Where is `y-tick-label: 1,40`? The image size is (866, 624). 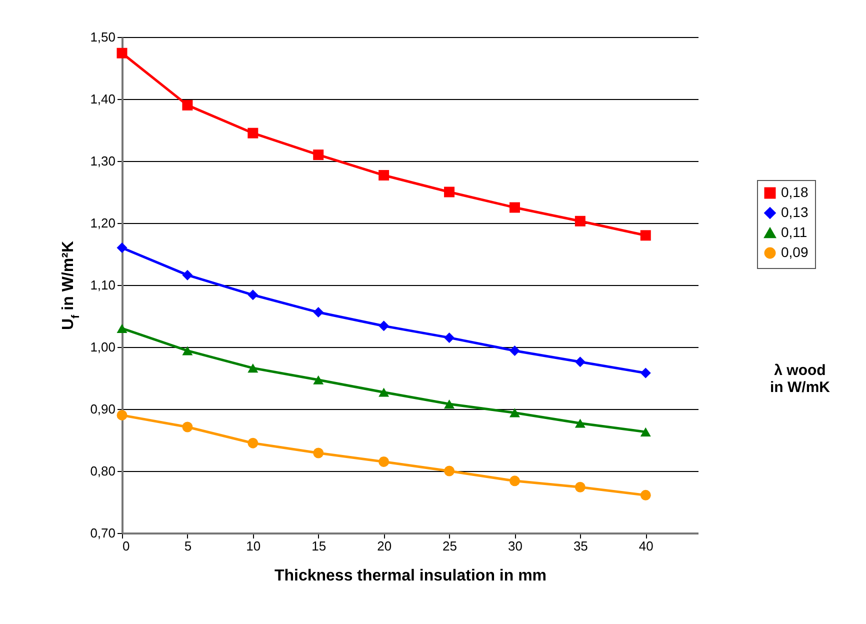 y-tick-label: 1,40 is located at coordinates (103, 99).